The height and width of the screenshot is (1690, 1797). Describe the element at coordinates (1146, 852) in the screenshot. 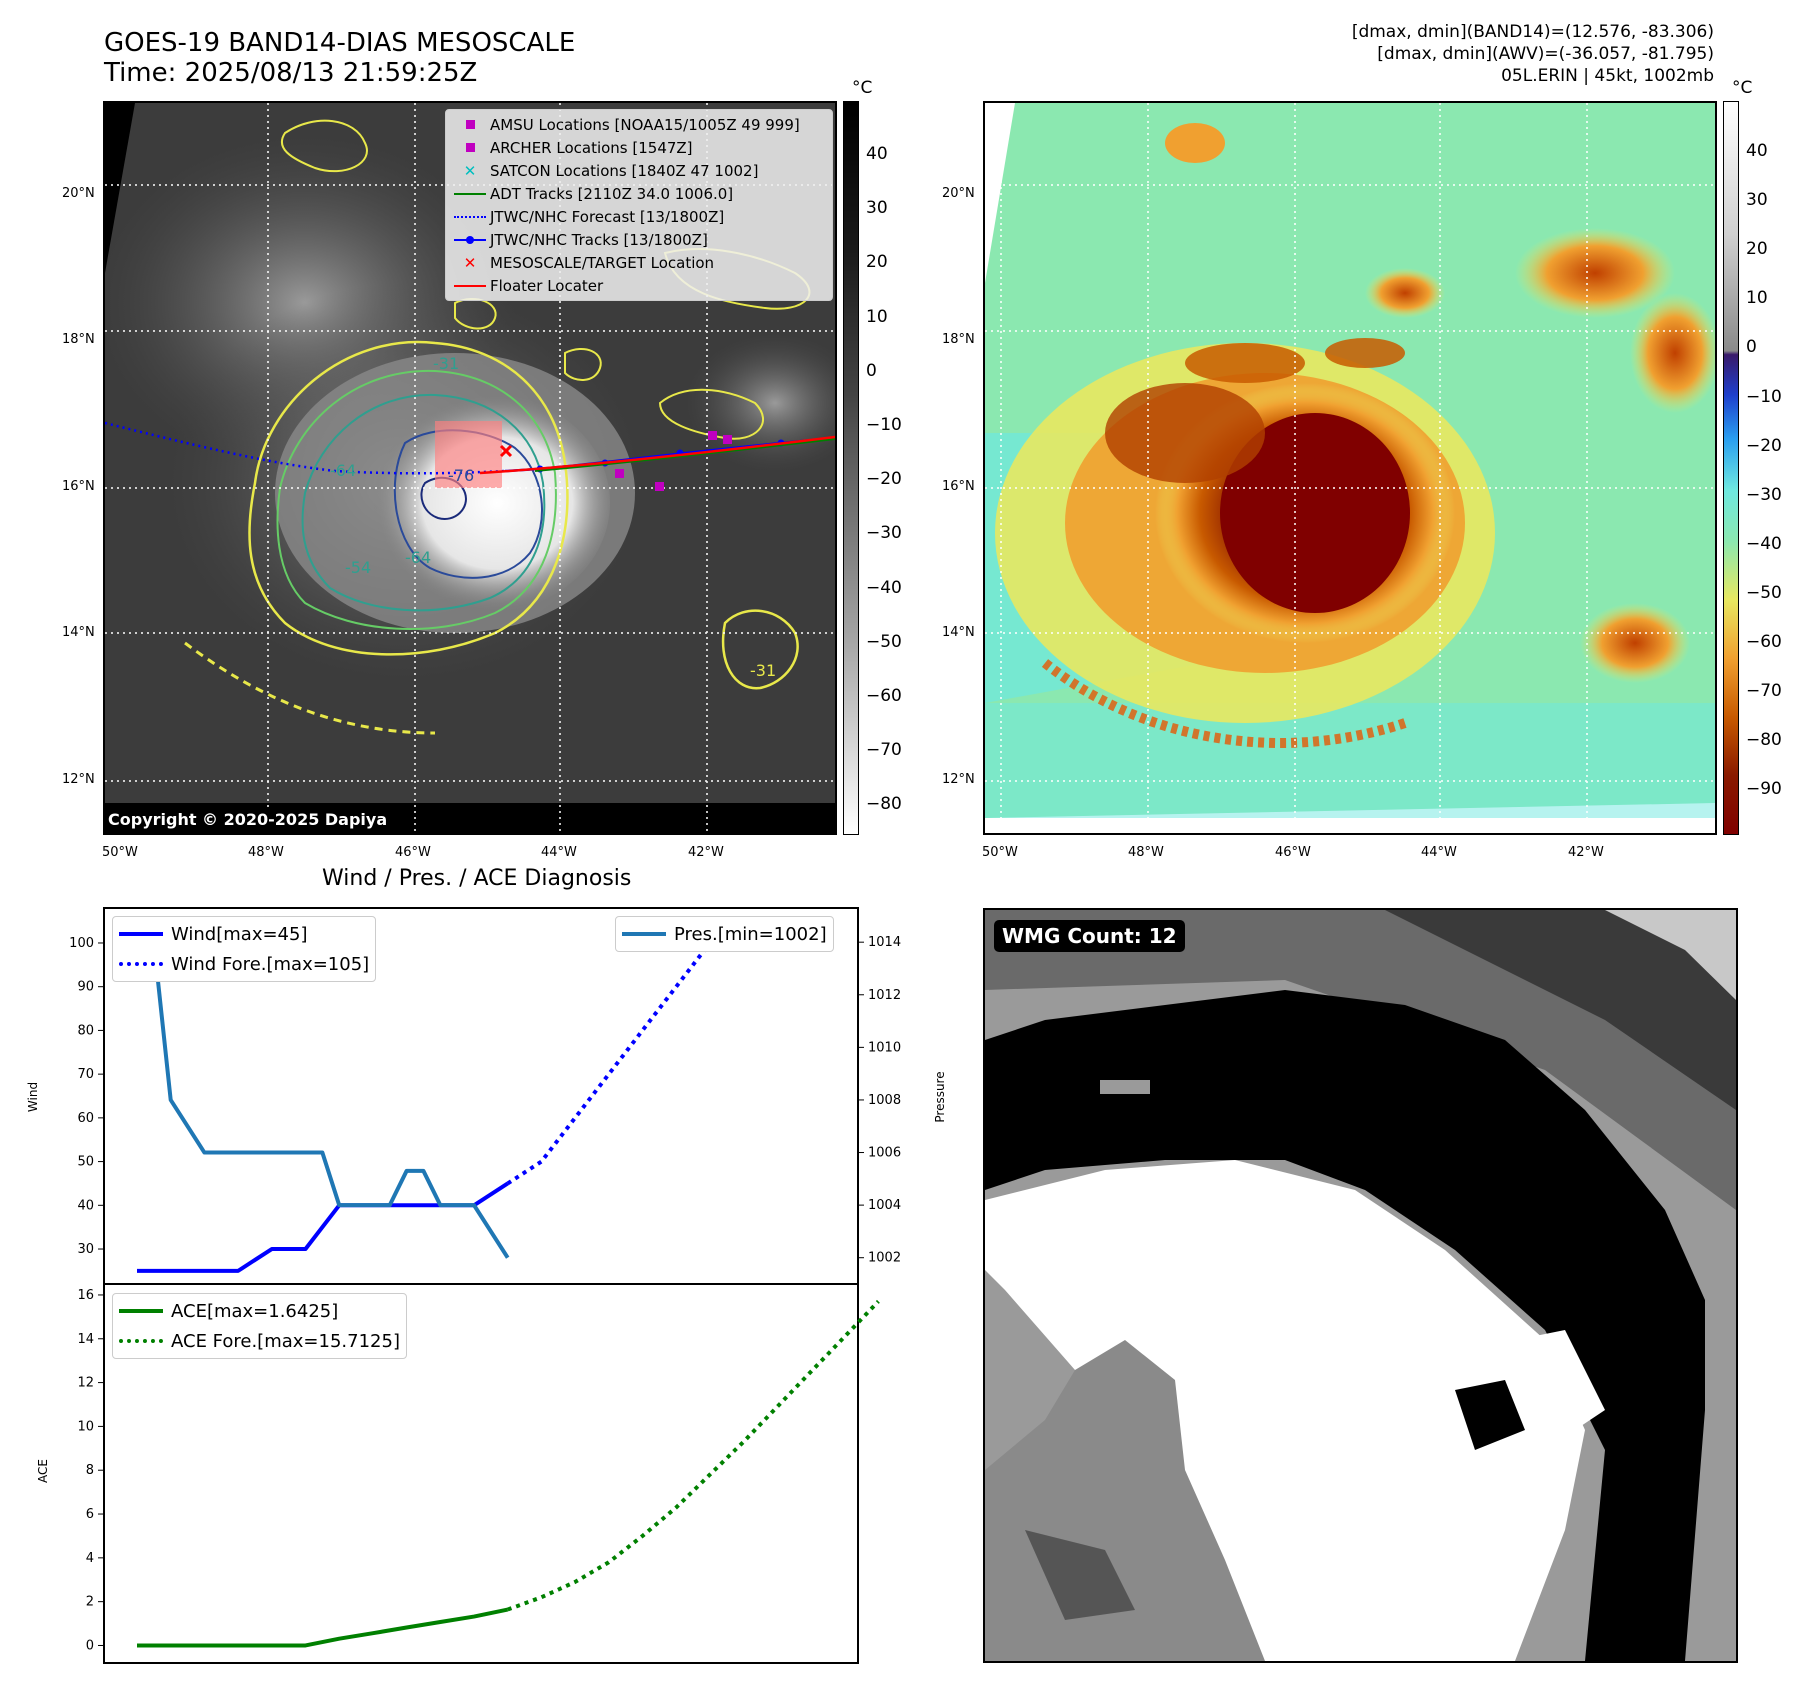

I see `lon-tick: 48°W` at that location.